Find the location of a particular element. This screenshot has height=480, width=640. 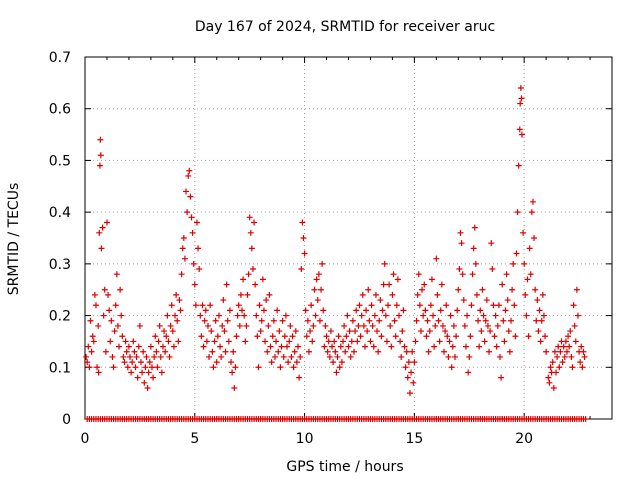

x-tick-label: 10 is located at coordinates (305, 439).